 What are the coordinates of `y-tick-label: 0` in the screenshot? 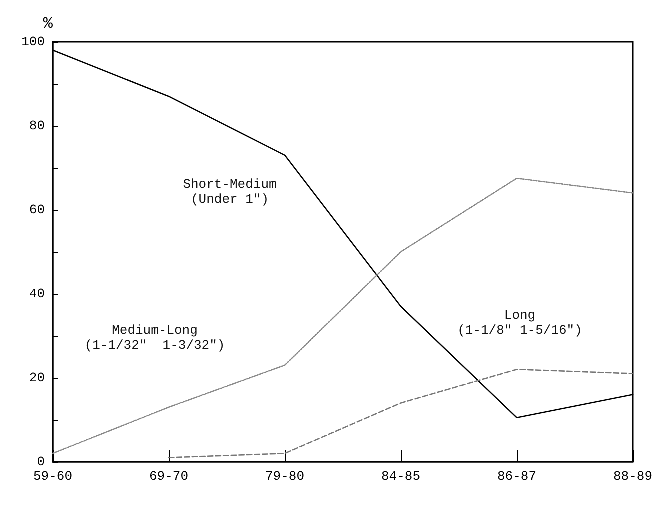 It's located at (41, 462).